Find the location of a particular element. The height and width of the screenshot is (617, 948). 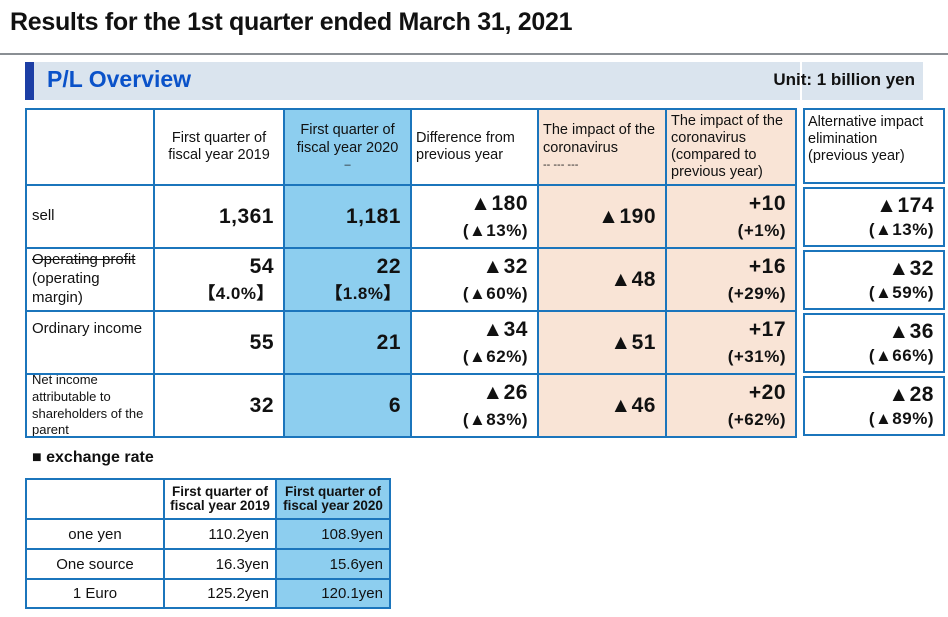

ex-col-header-fq2019: First quarter of fiscal year 2019 is located at coordinates (221, 500).